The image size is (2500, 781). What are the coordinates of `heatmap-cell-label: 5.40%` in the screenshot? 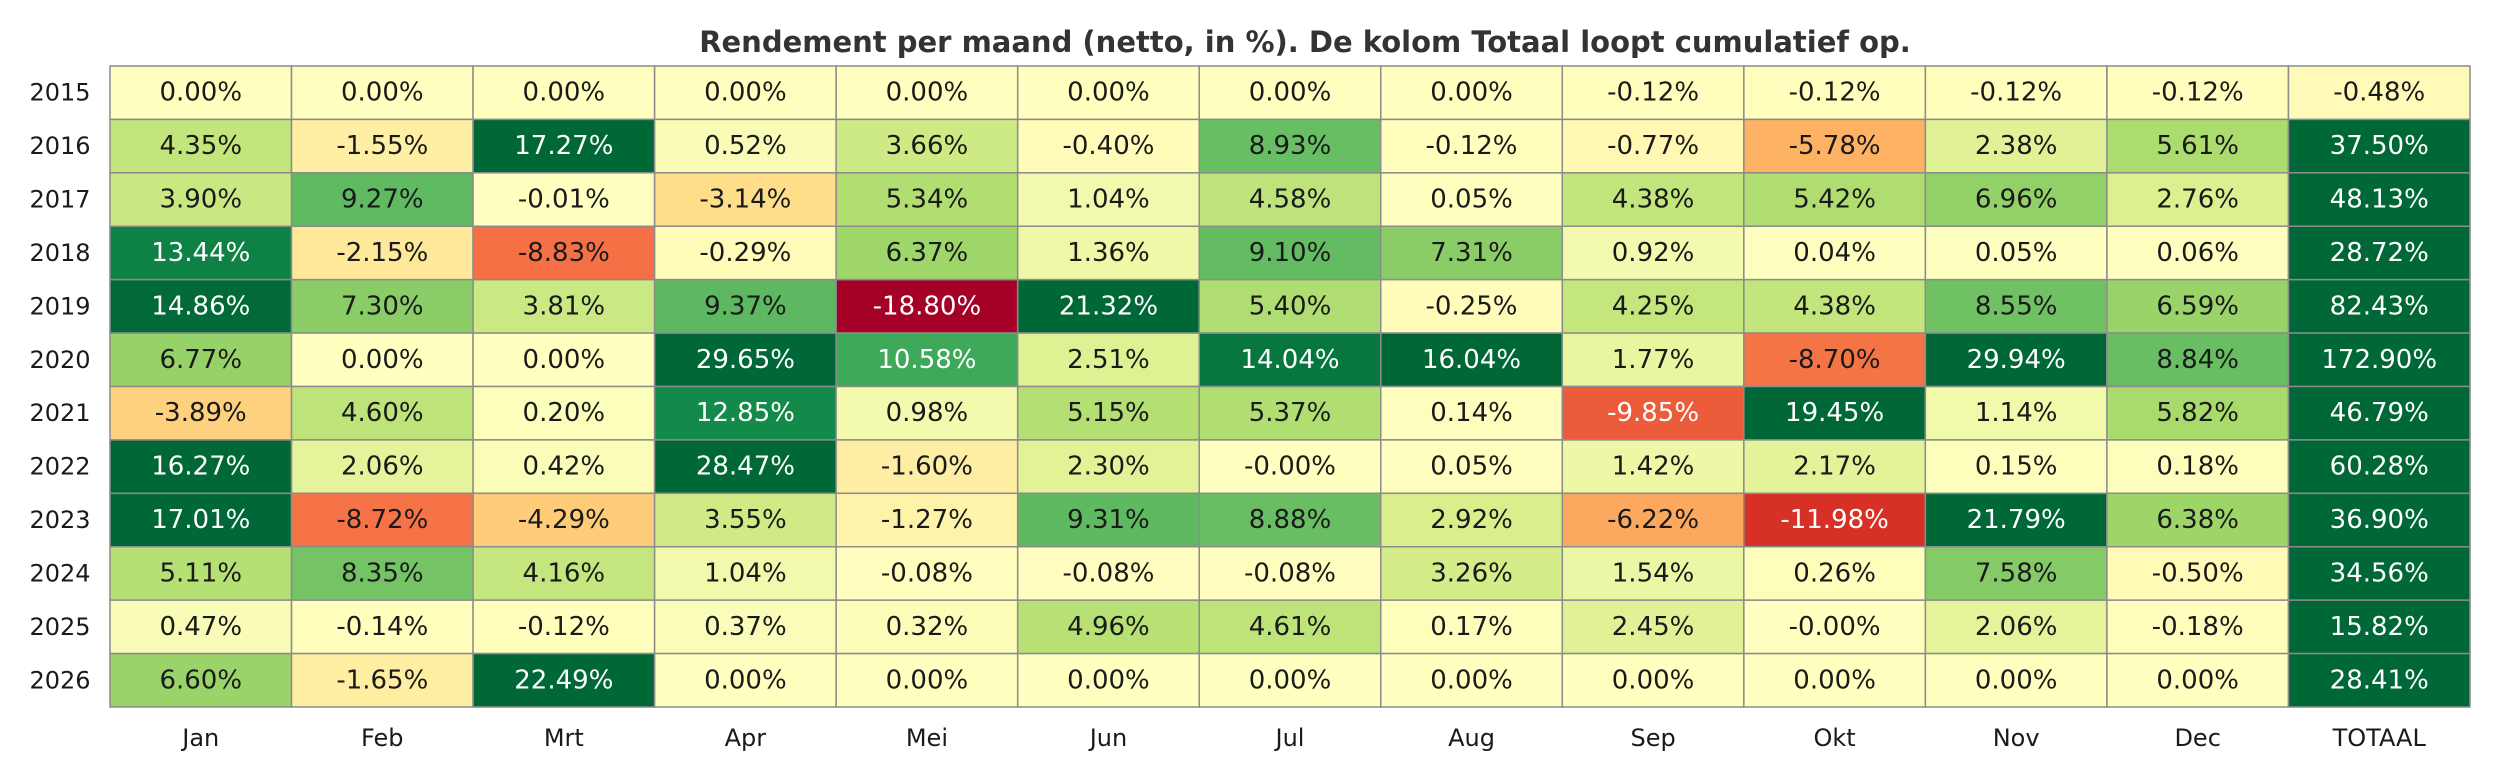 It's located at (1290, 306).